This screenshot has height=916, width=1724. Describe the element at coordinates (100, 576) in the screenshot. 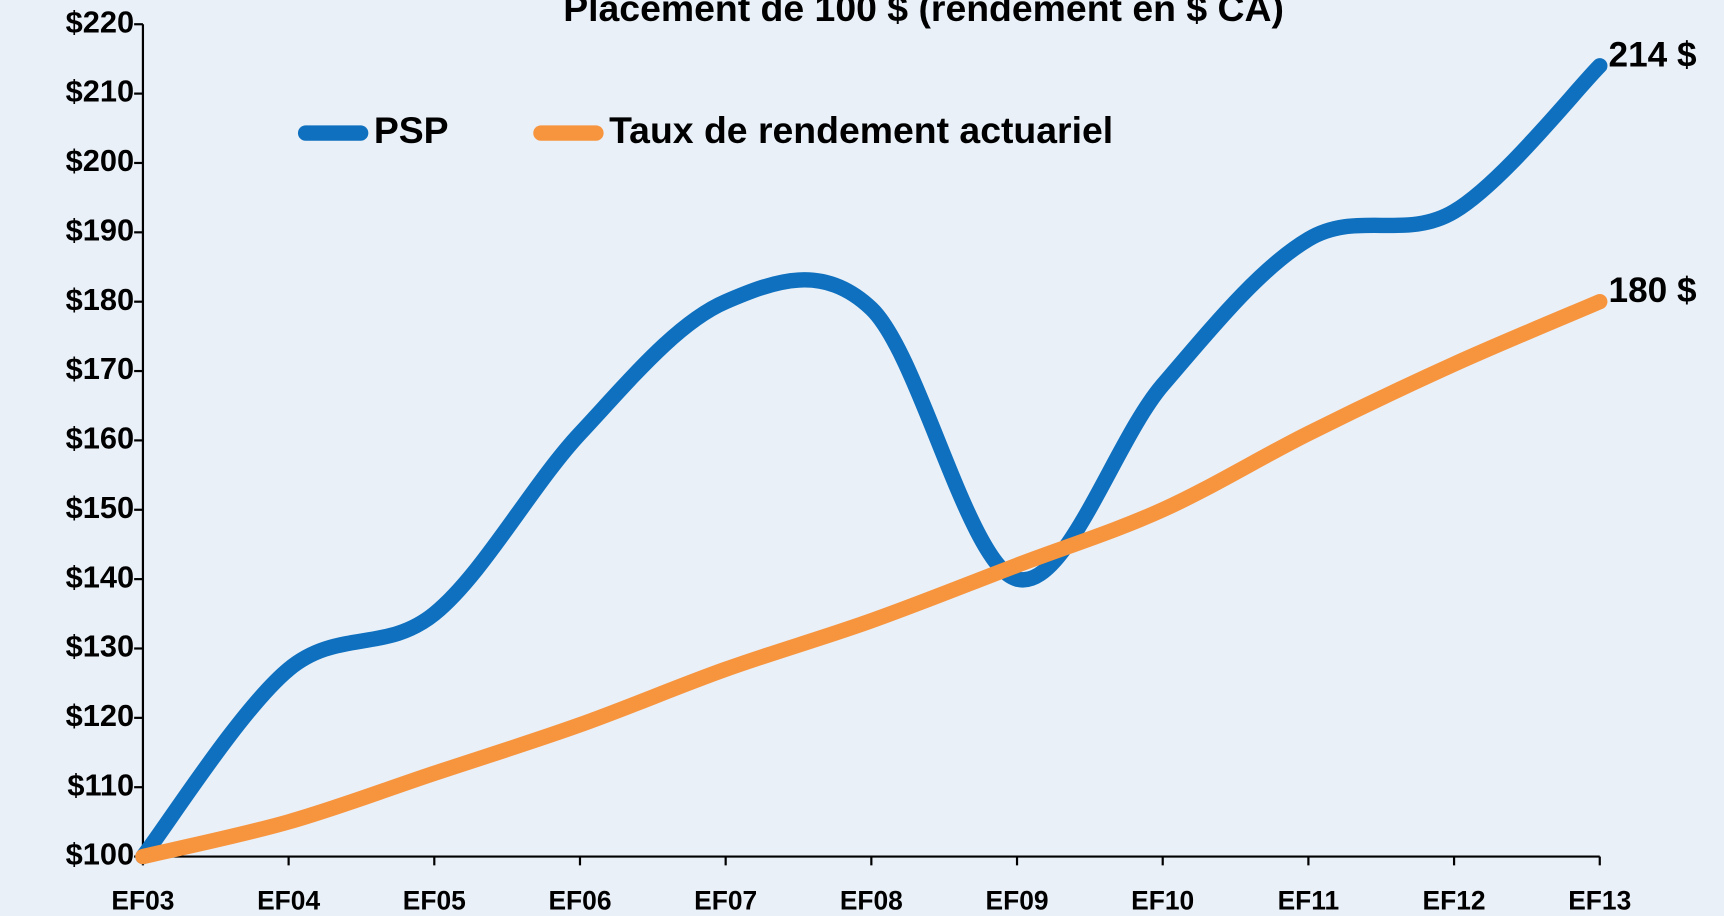

I see `y-tick-label: $140` at that location.